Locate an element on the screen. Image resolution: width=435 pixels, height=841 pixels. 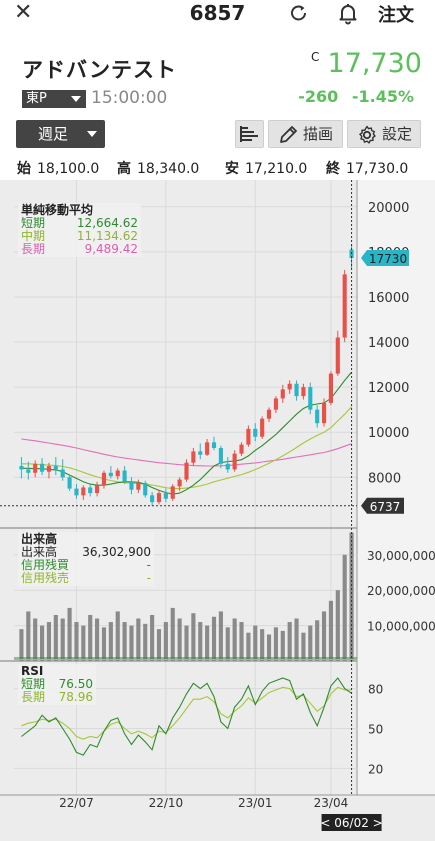
ma-short-row: 短期 12,664.62 is located at coordinates (79, 223).